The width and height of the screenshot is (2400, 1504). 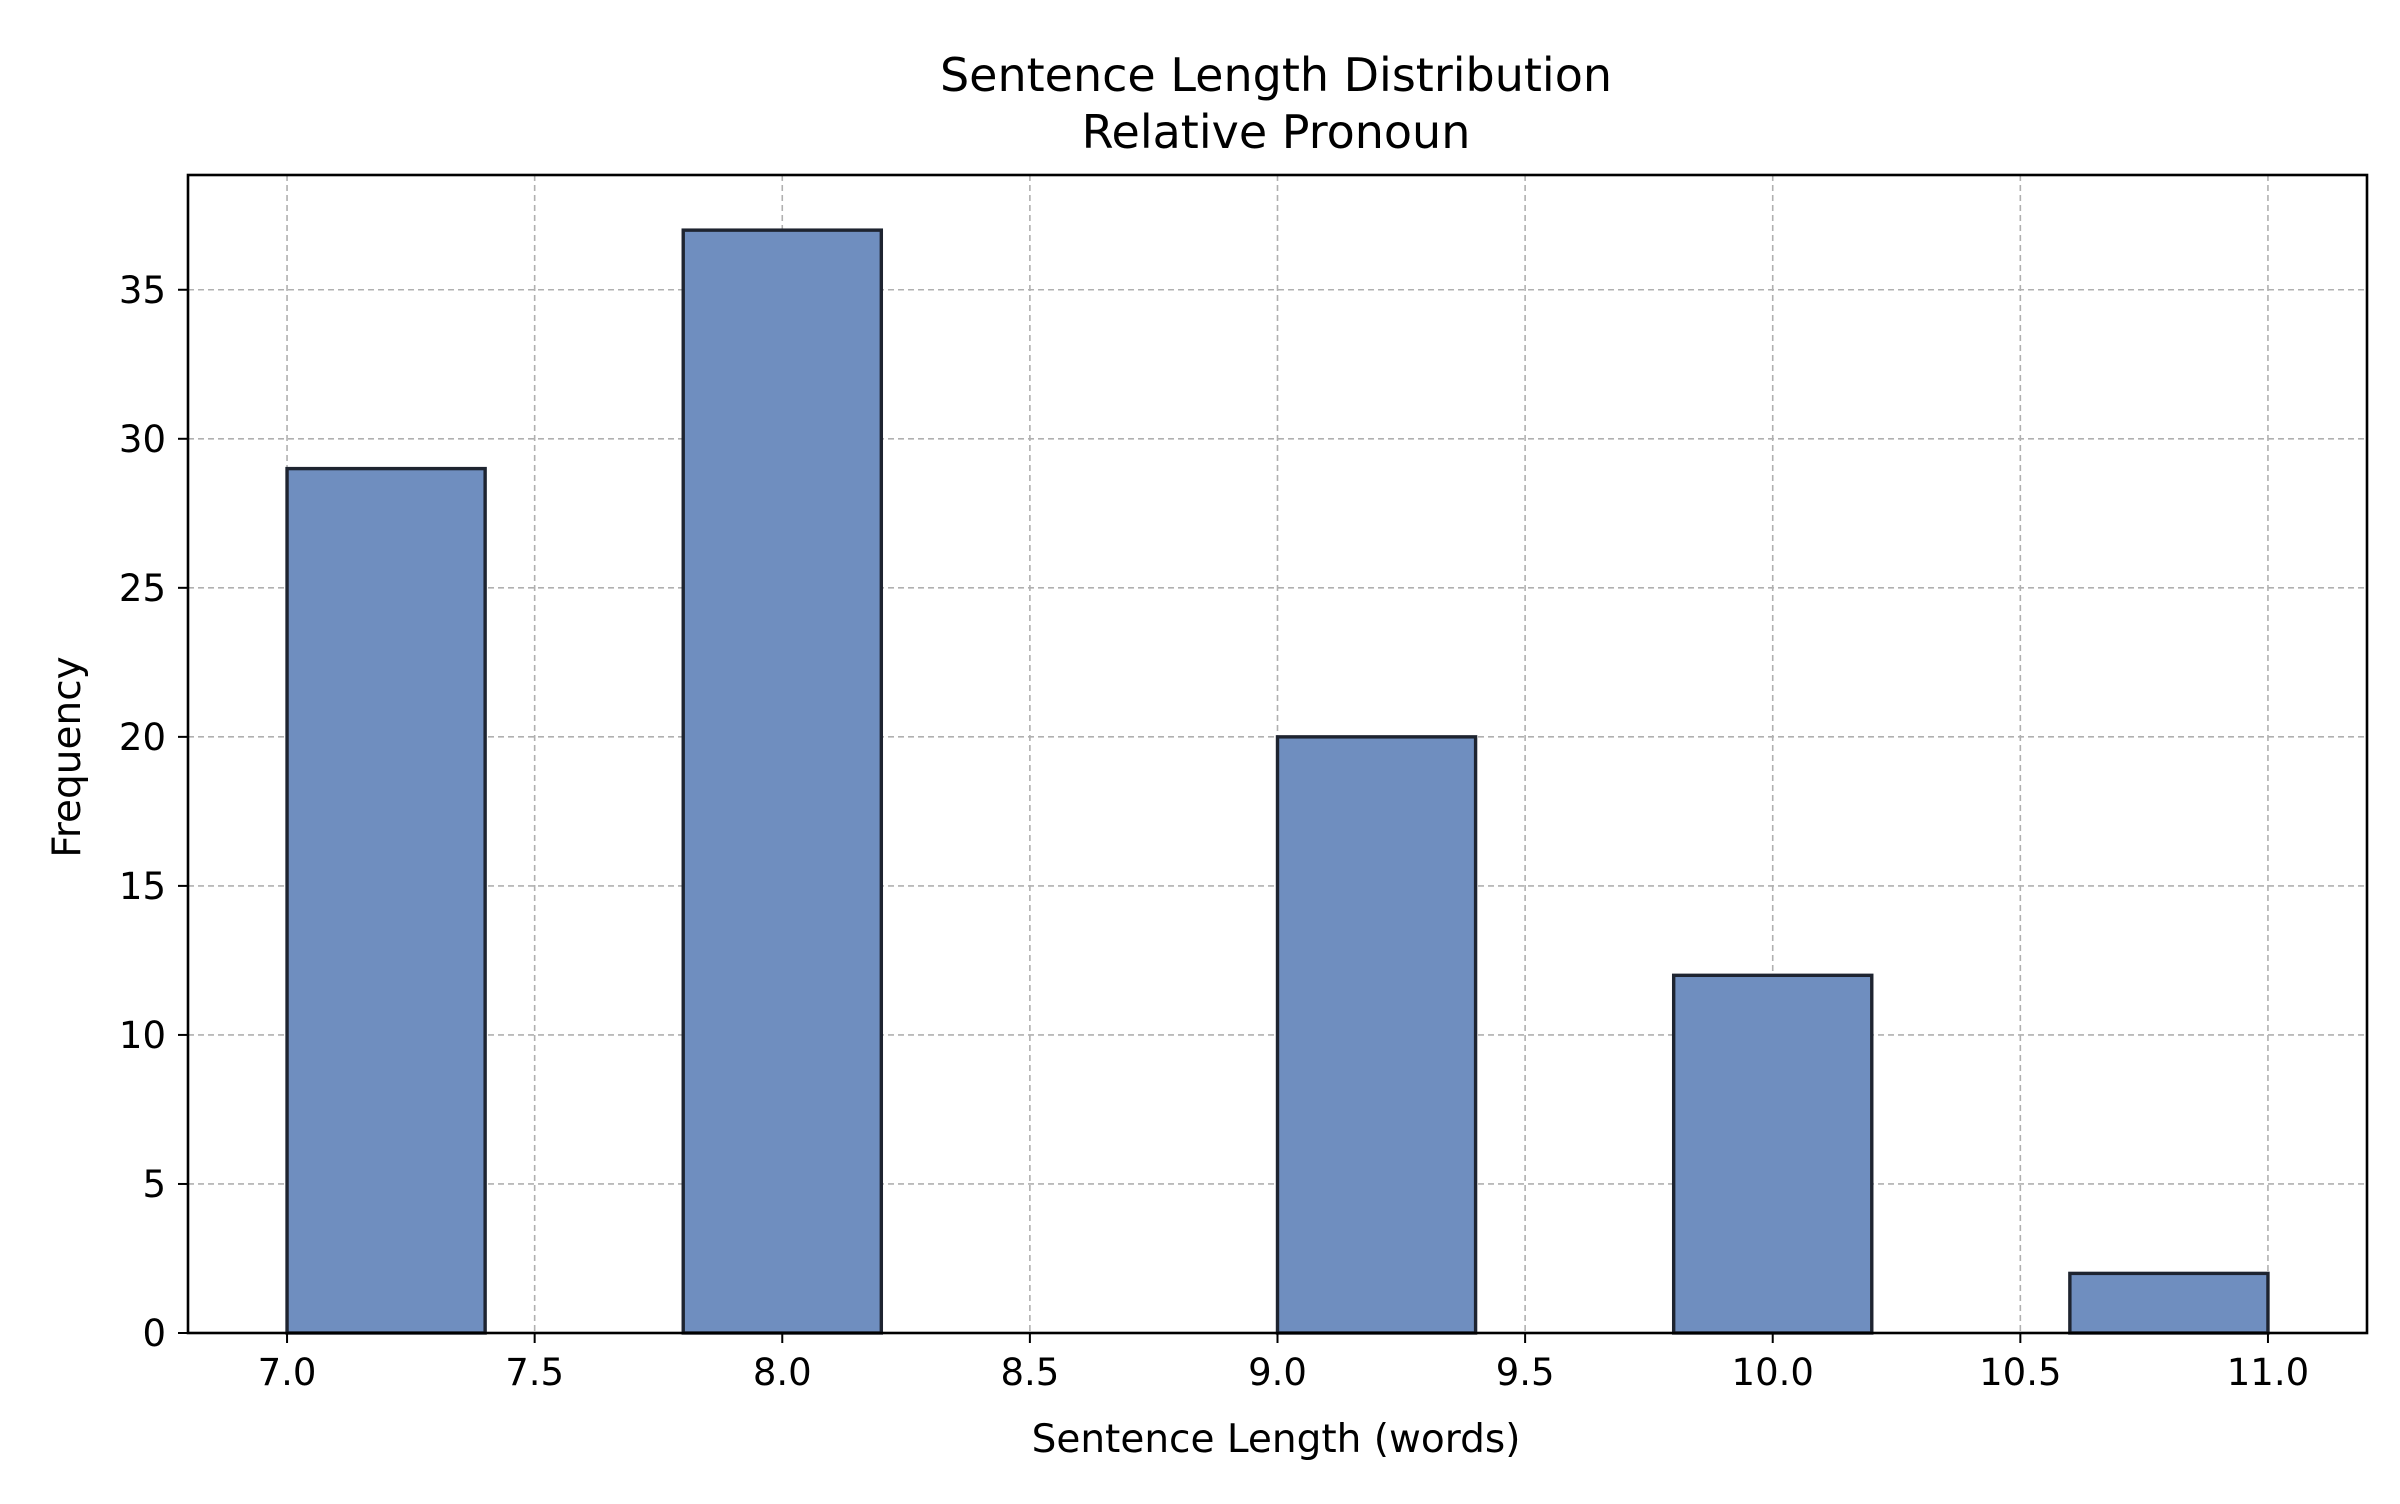 What do you see at coordinates (142, 737) in the screenshot?
I see `y-tick-label: 20` at bounding box center [142, 737].